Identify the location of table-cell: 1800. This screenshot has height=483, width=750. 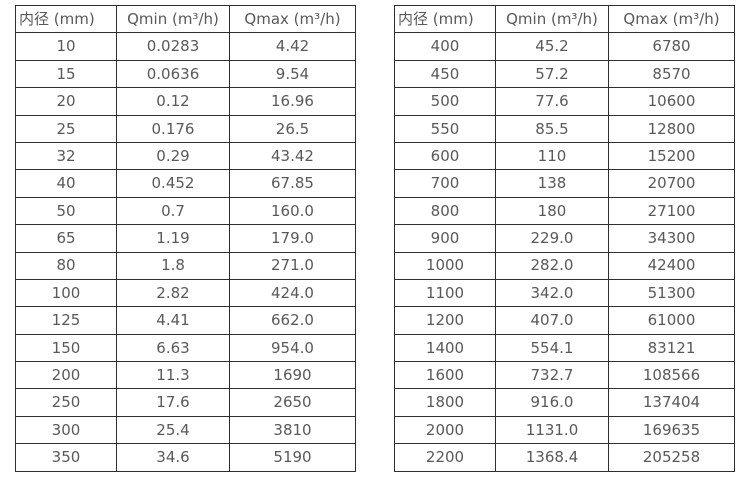
(445, 402).